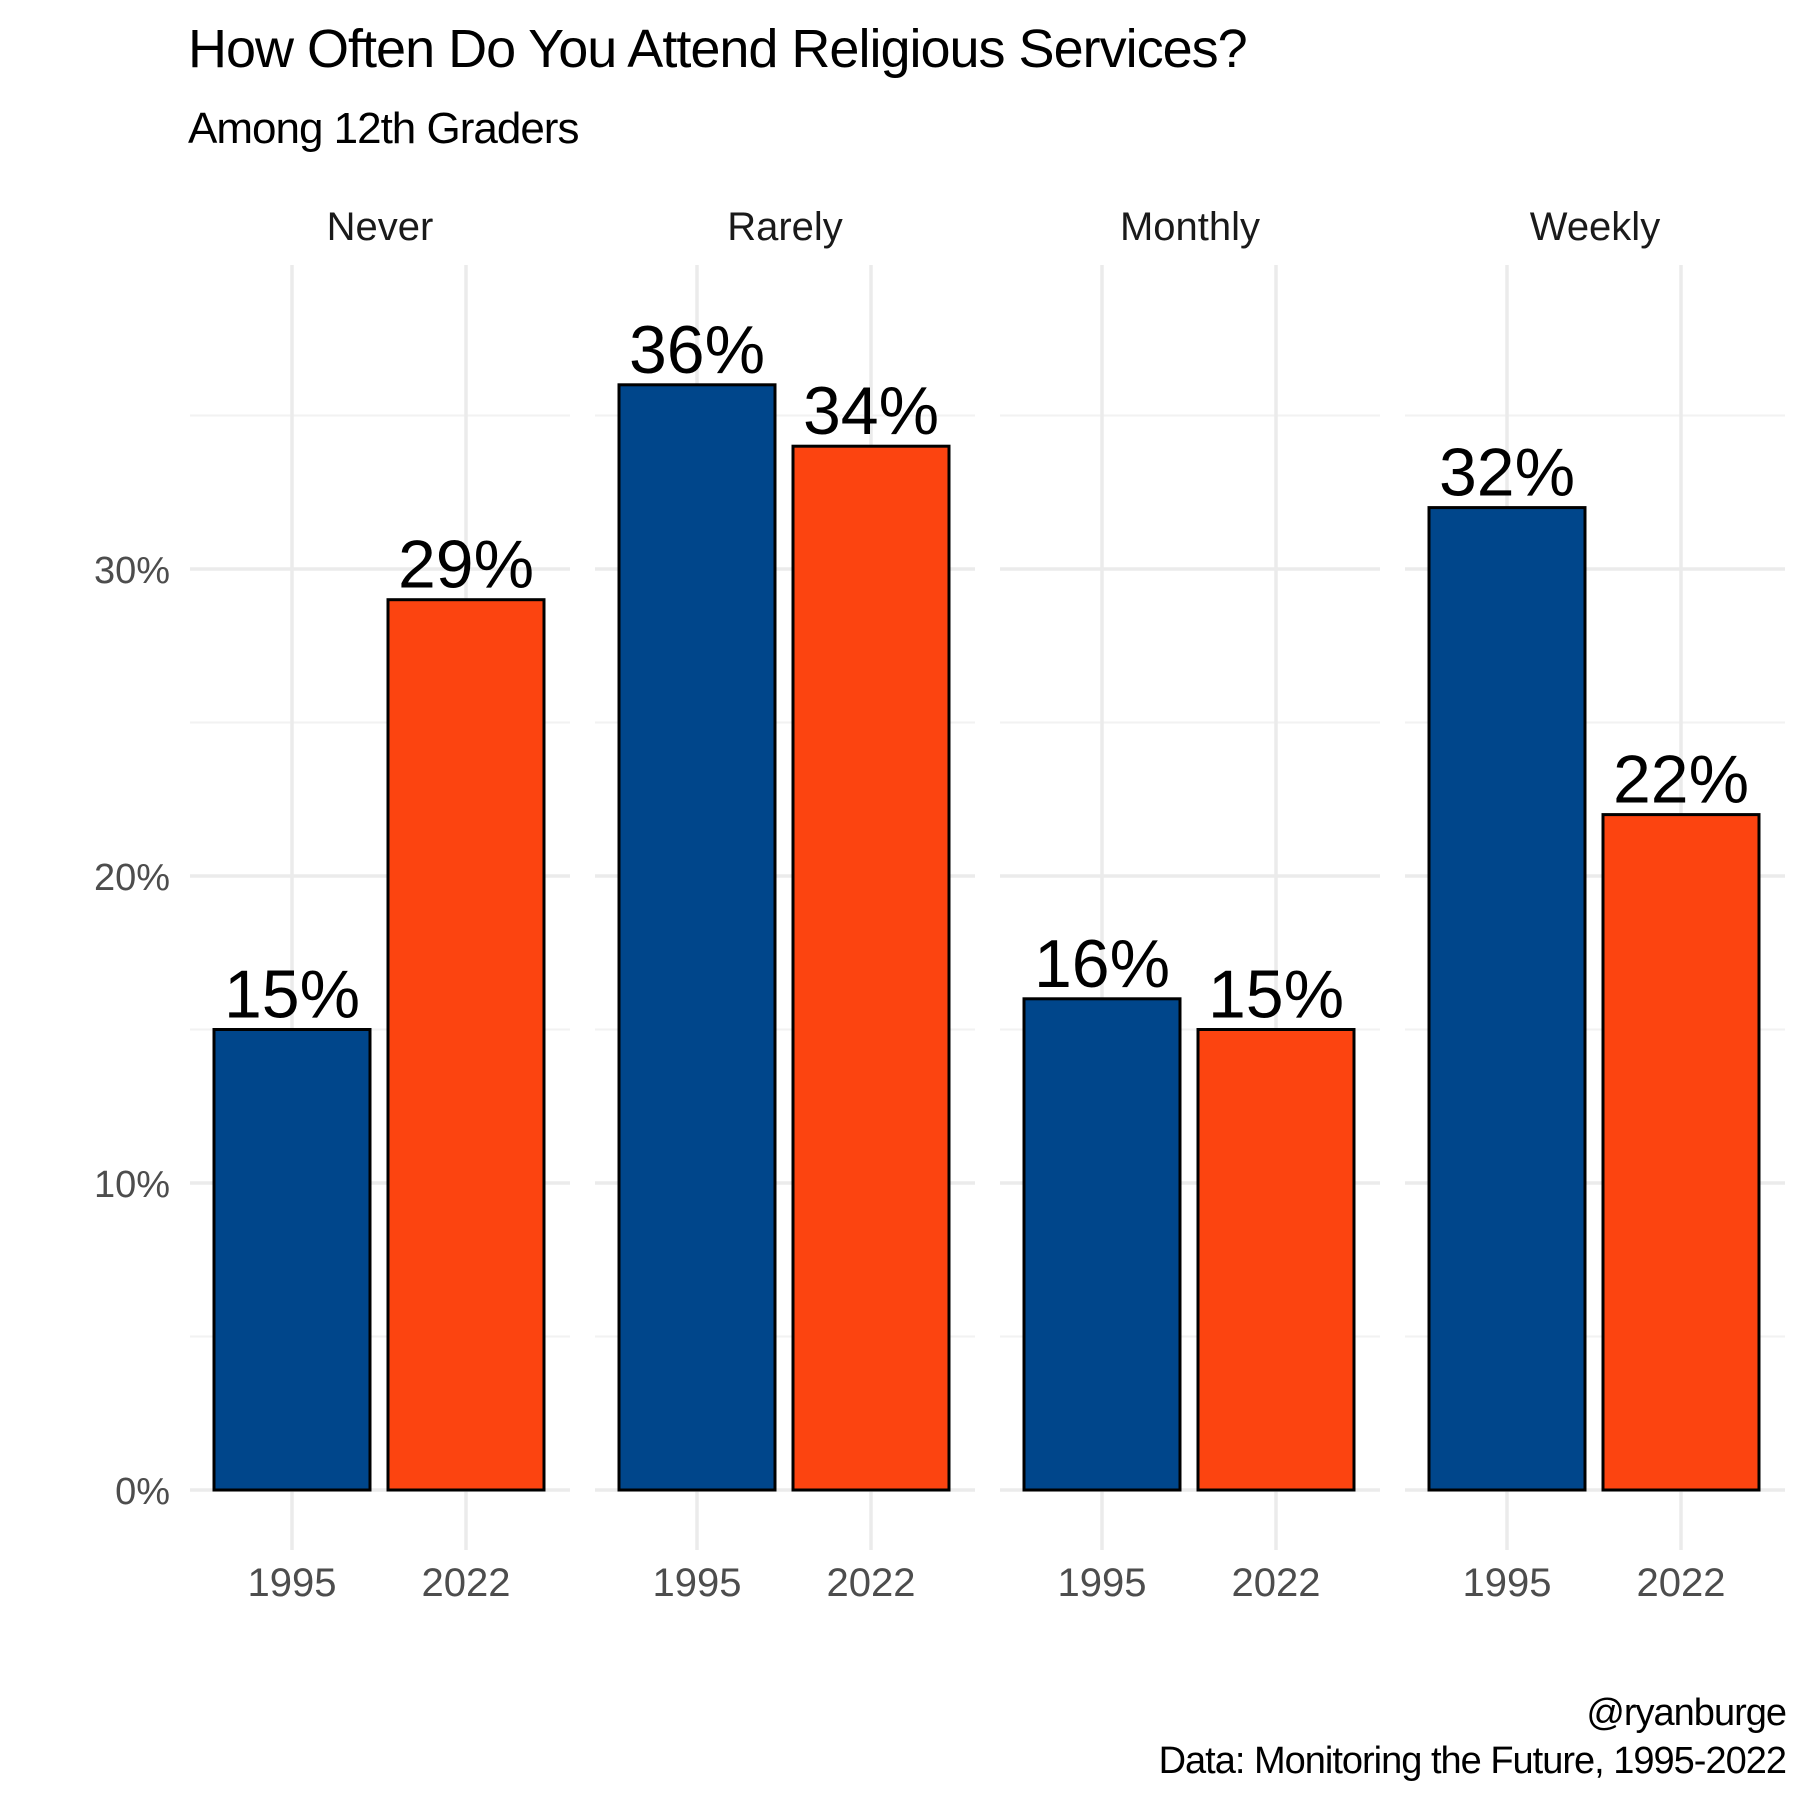  What do you see at coordinates (132, 878) in the screenshot?
I see `y-tick-label: 20%` at bounding box center [132, 878].